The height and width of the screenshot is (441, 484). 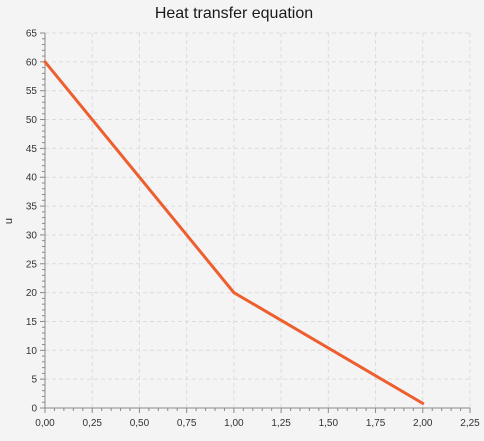 What do you see at coordinates (423, 423) in the screenshot?
I see `x-tick-label: 2,00` at bounding box center [423, 423].